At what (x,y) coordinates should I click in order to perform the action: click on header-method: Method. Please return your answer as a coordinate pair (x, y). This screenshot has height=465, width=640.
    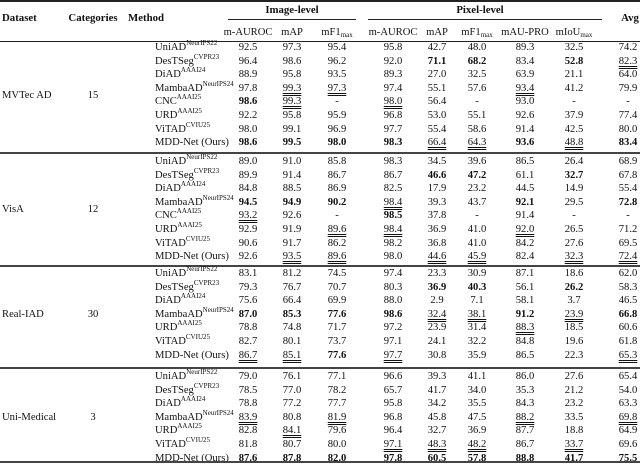
    Looking at the image, I should click on (146, 18).